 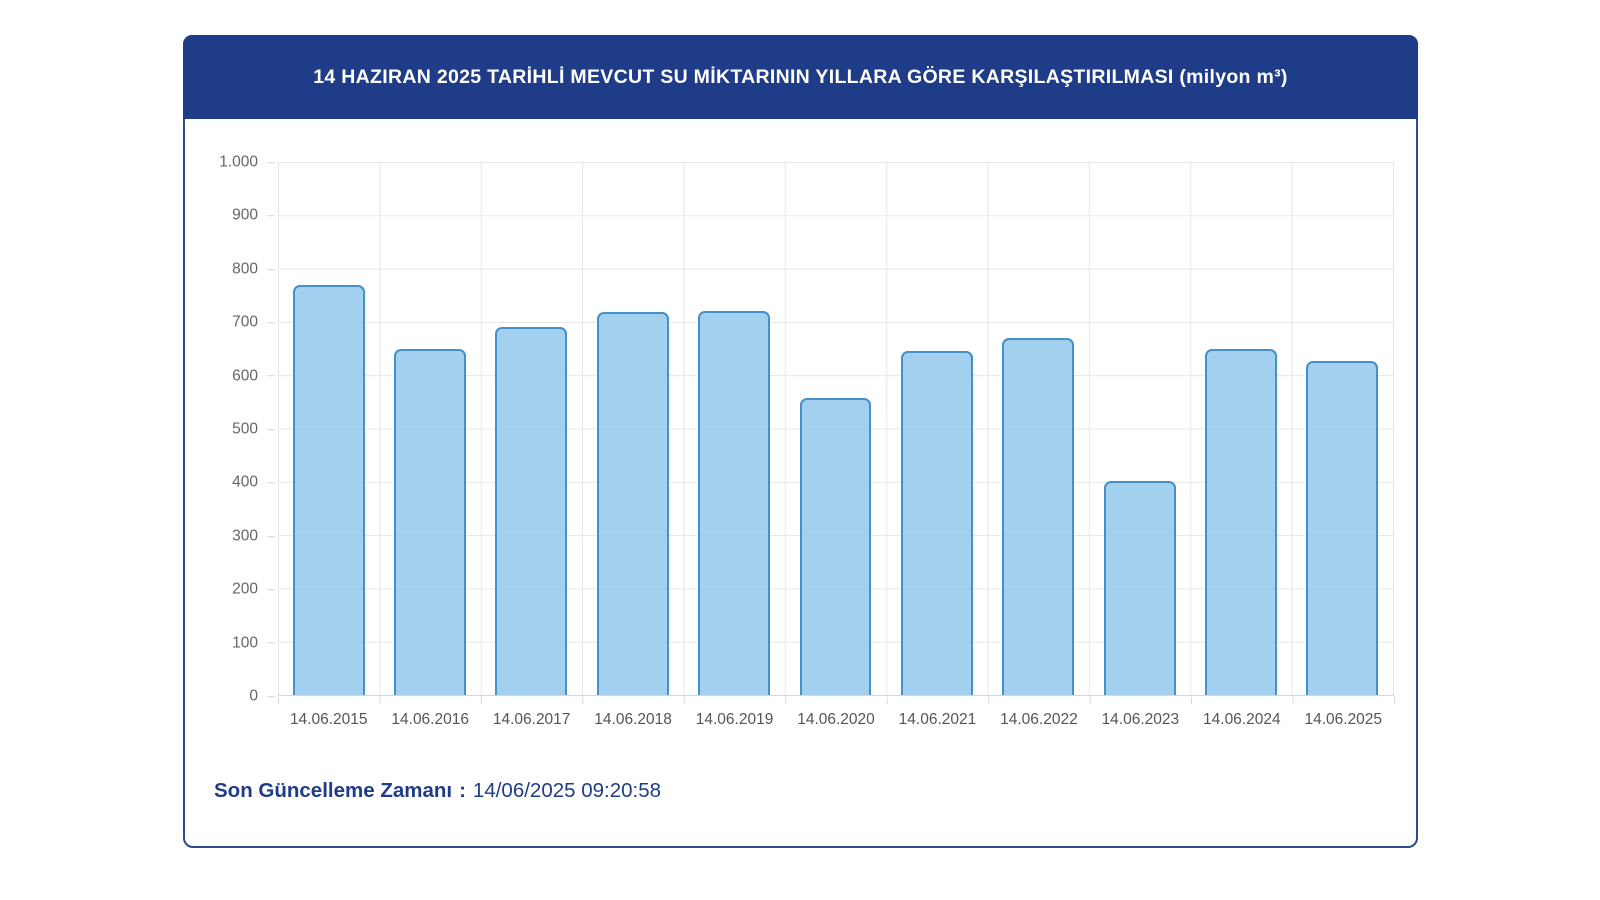 What do you see at coordinates (734, 719) in the screenshot?
I see `x-axis-label: 14.06.2019` at bounding box center [734, 719].